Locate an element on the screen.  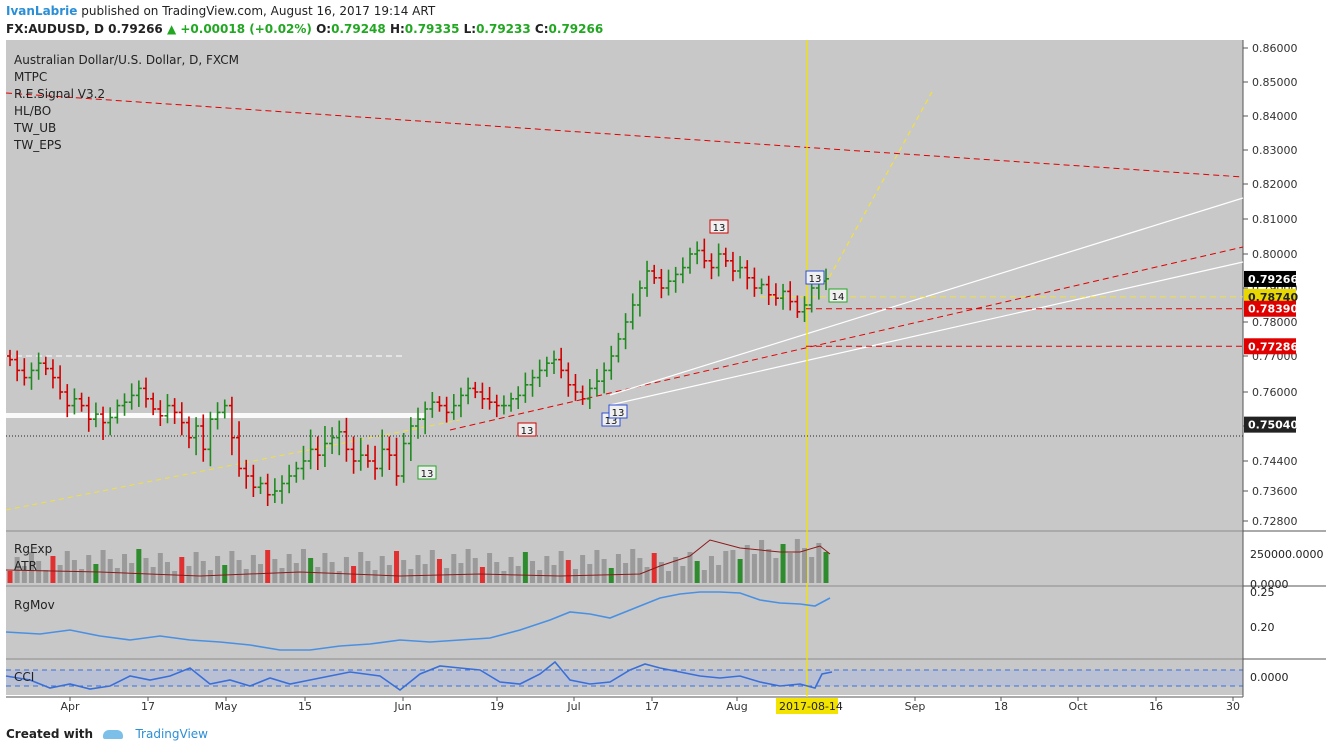
legend-tweps: TW_EPS is located at coordinates (37, 145).